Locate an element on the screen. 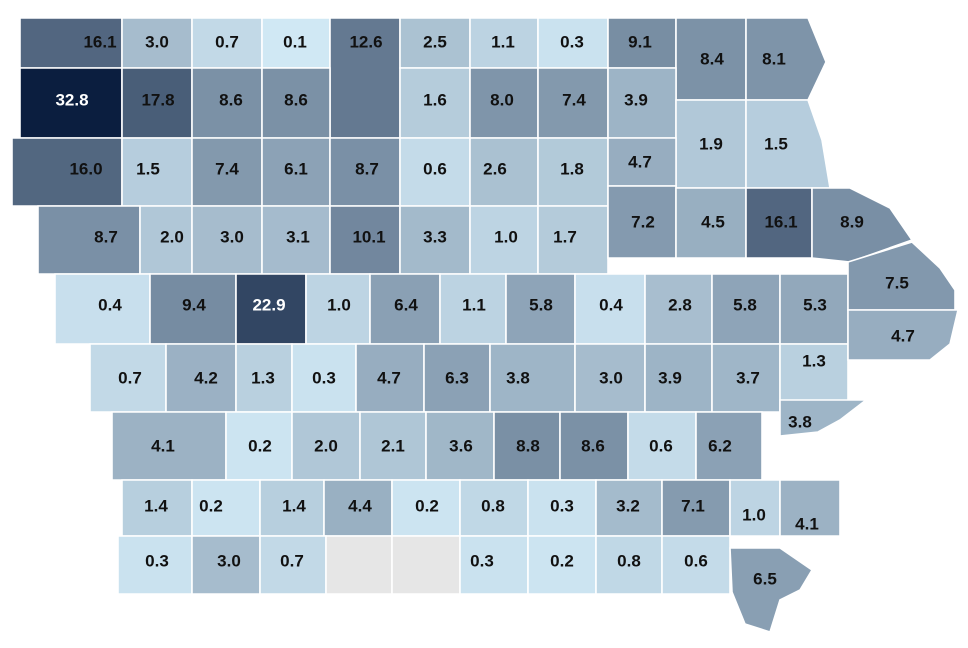  county-value-label: 32.8 is located at coordinates (71, 99).